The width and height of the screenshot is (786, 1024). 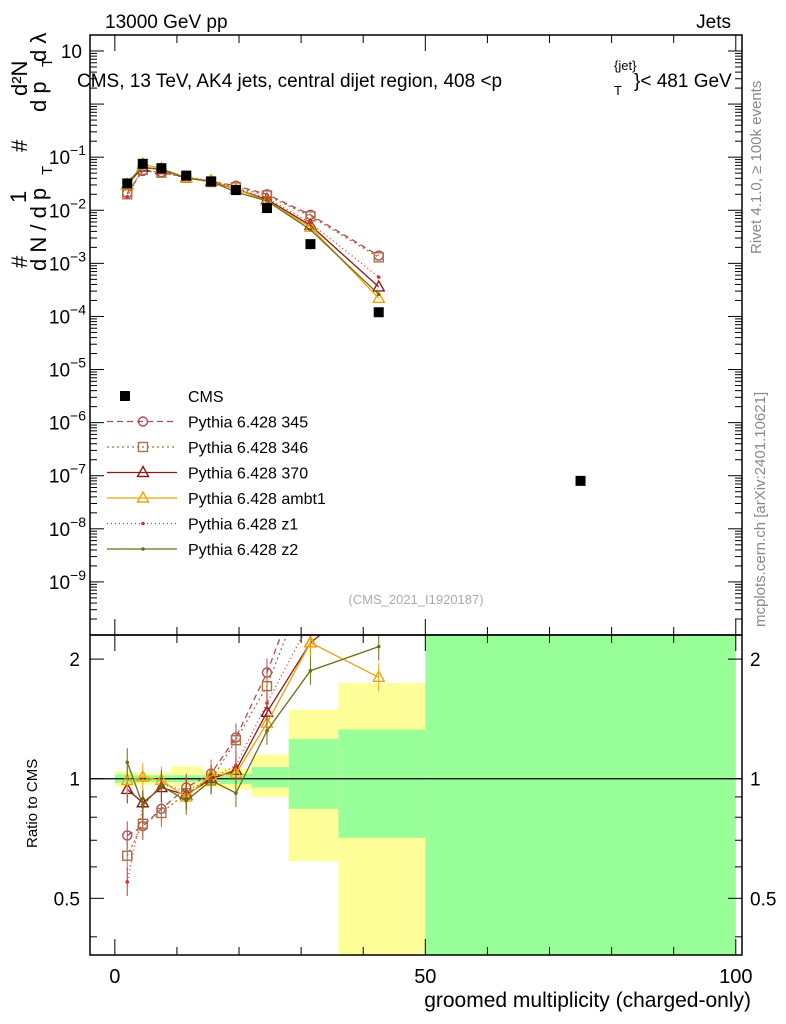 What do you see at coordinates (166, 22) in the screenshot?
I see `header-left: 13000 GeV pp` at bounding box center [166, 22].